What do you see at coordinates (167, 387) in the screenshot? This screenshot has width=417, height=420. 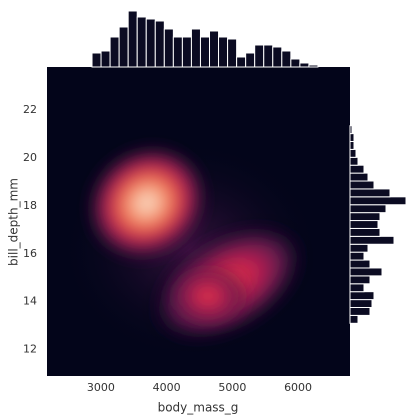 I see `x-tick-label: 4000` at bounding box center [167, 387].